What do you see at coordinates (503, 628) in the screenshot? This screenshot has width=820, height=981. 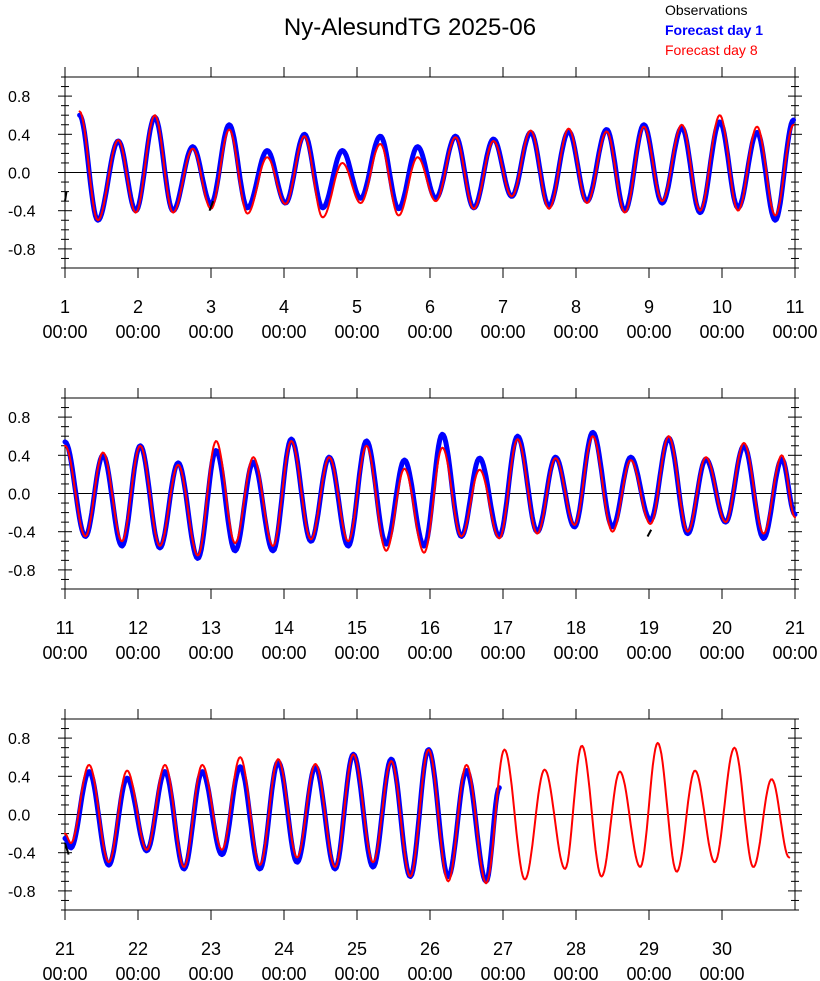 I see `panel-2-xtick-day-label: 17` at bounding box center [503, 628].